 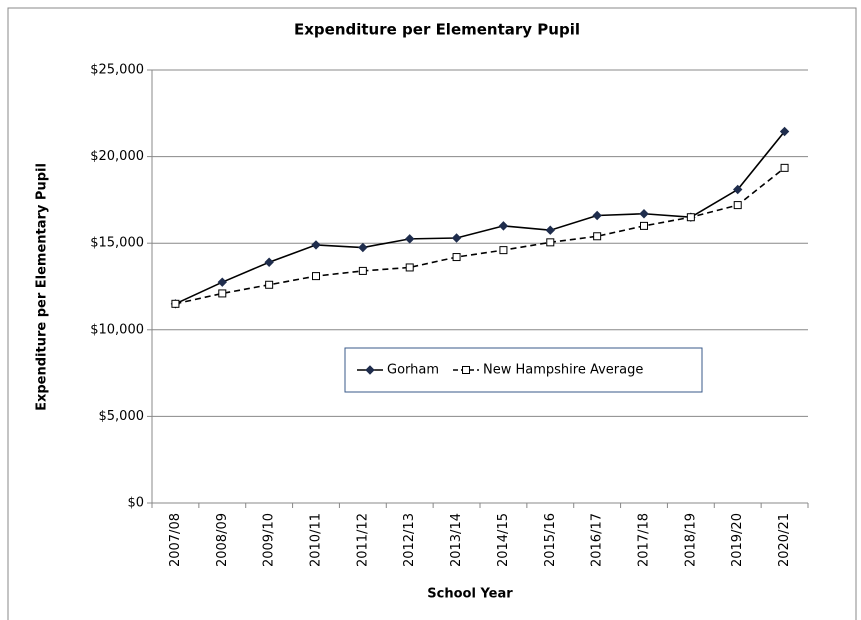 I want to click on y-tick-label: $20,000, so click(x=117, y=156).